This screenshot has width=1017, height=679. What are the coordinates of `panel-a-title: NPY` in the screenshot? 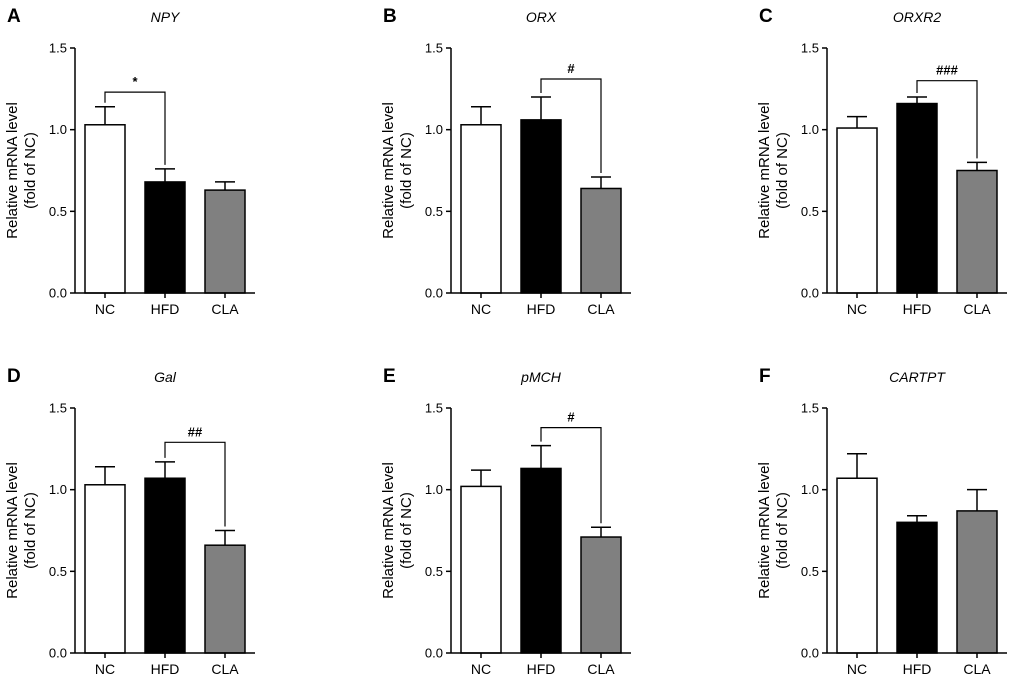 It's located at (166, 17).